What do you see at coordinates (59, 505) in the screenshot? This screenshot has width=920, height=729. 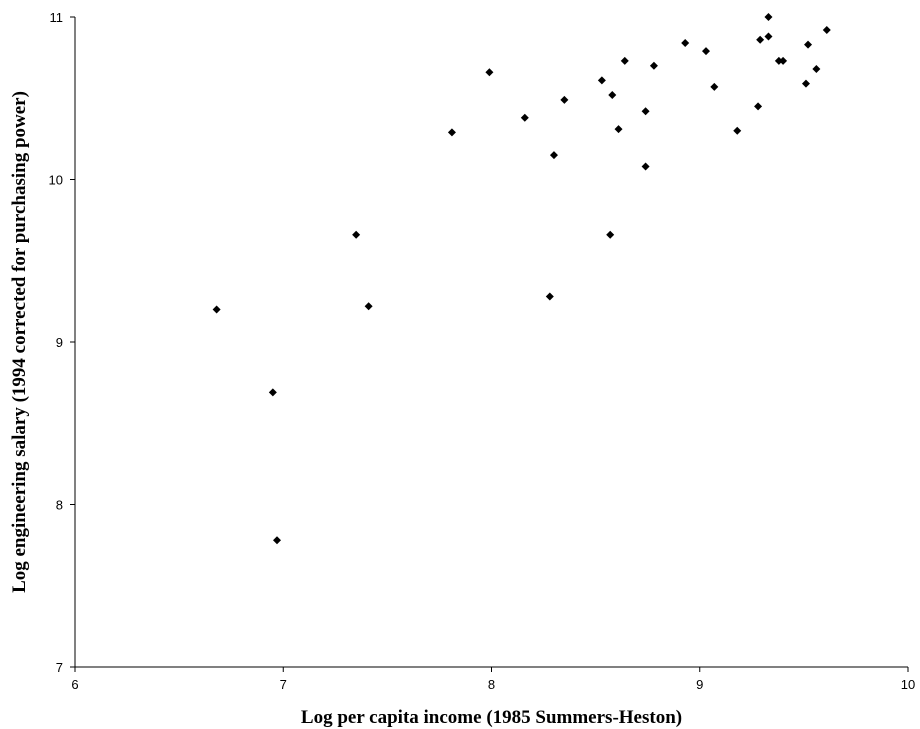 I see `y-tick-label: 8` at bounding box center [59, 505].